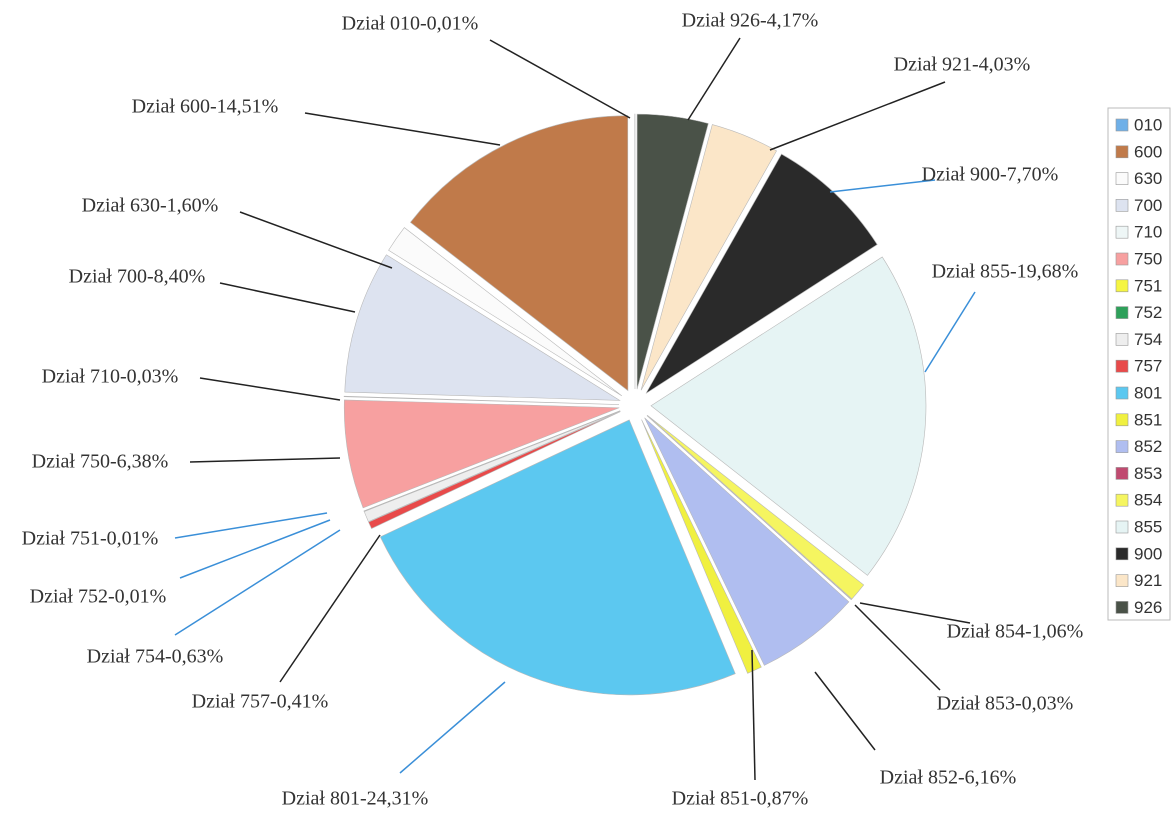 This screenshot has width=1175, height=813. I want to click on legend-label: 853, so click(1148, 473).